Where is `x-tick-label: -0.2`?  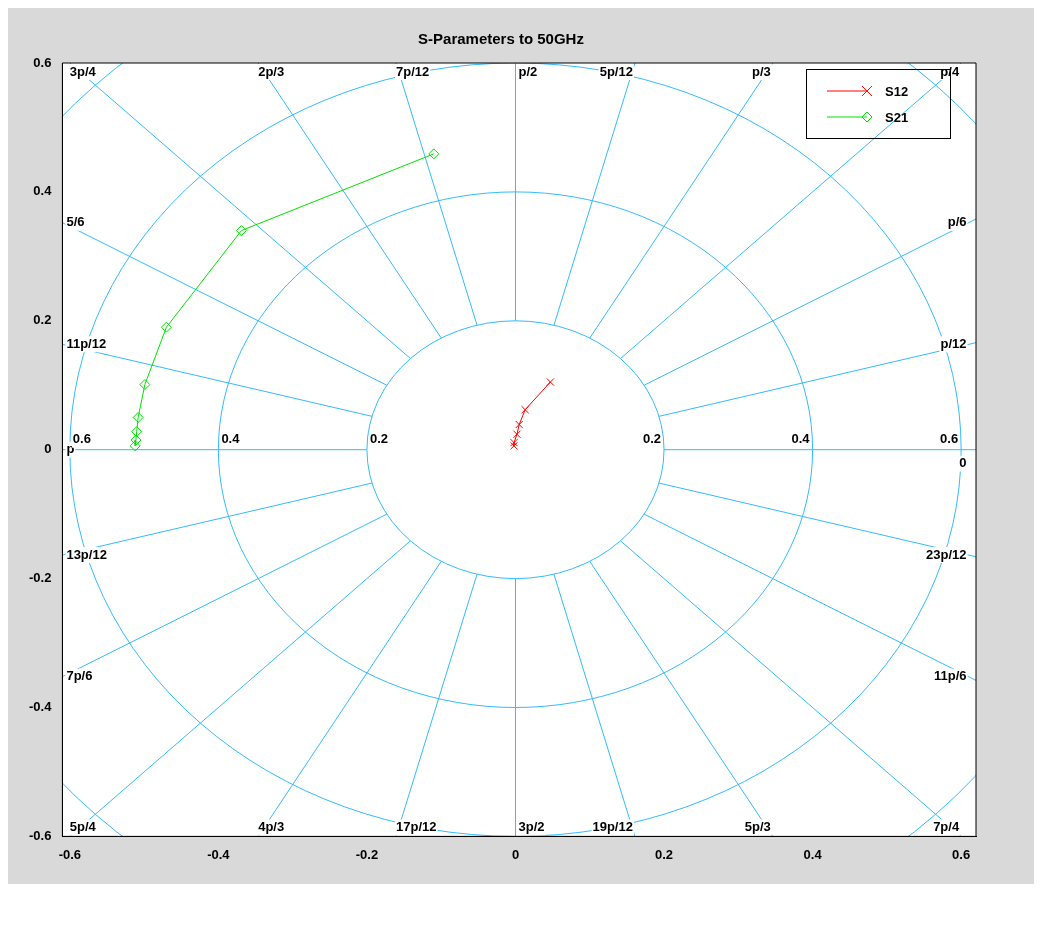 x-tick-label: -0.2 is located at coordinates (367, 854).